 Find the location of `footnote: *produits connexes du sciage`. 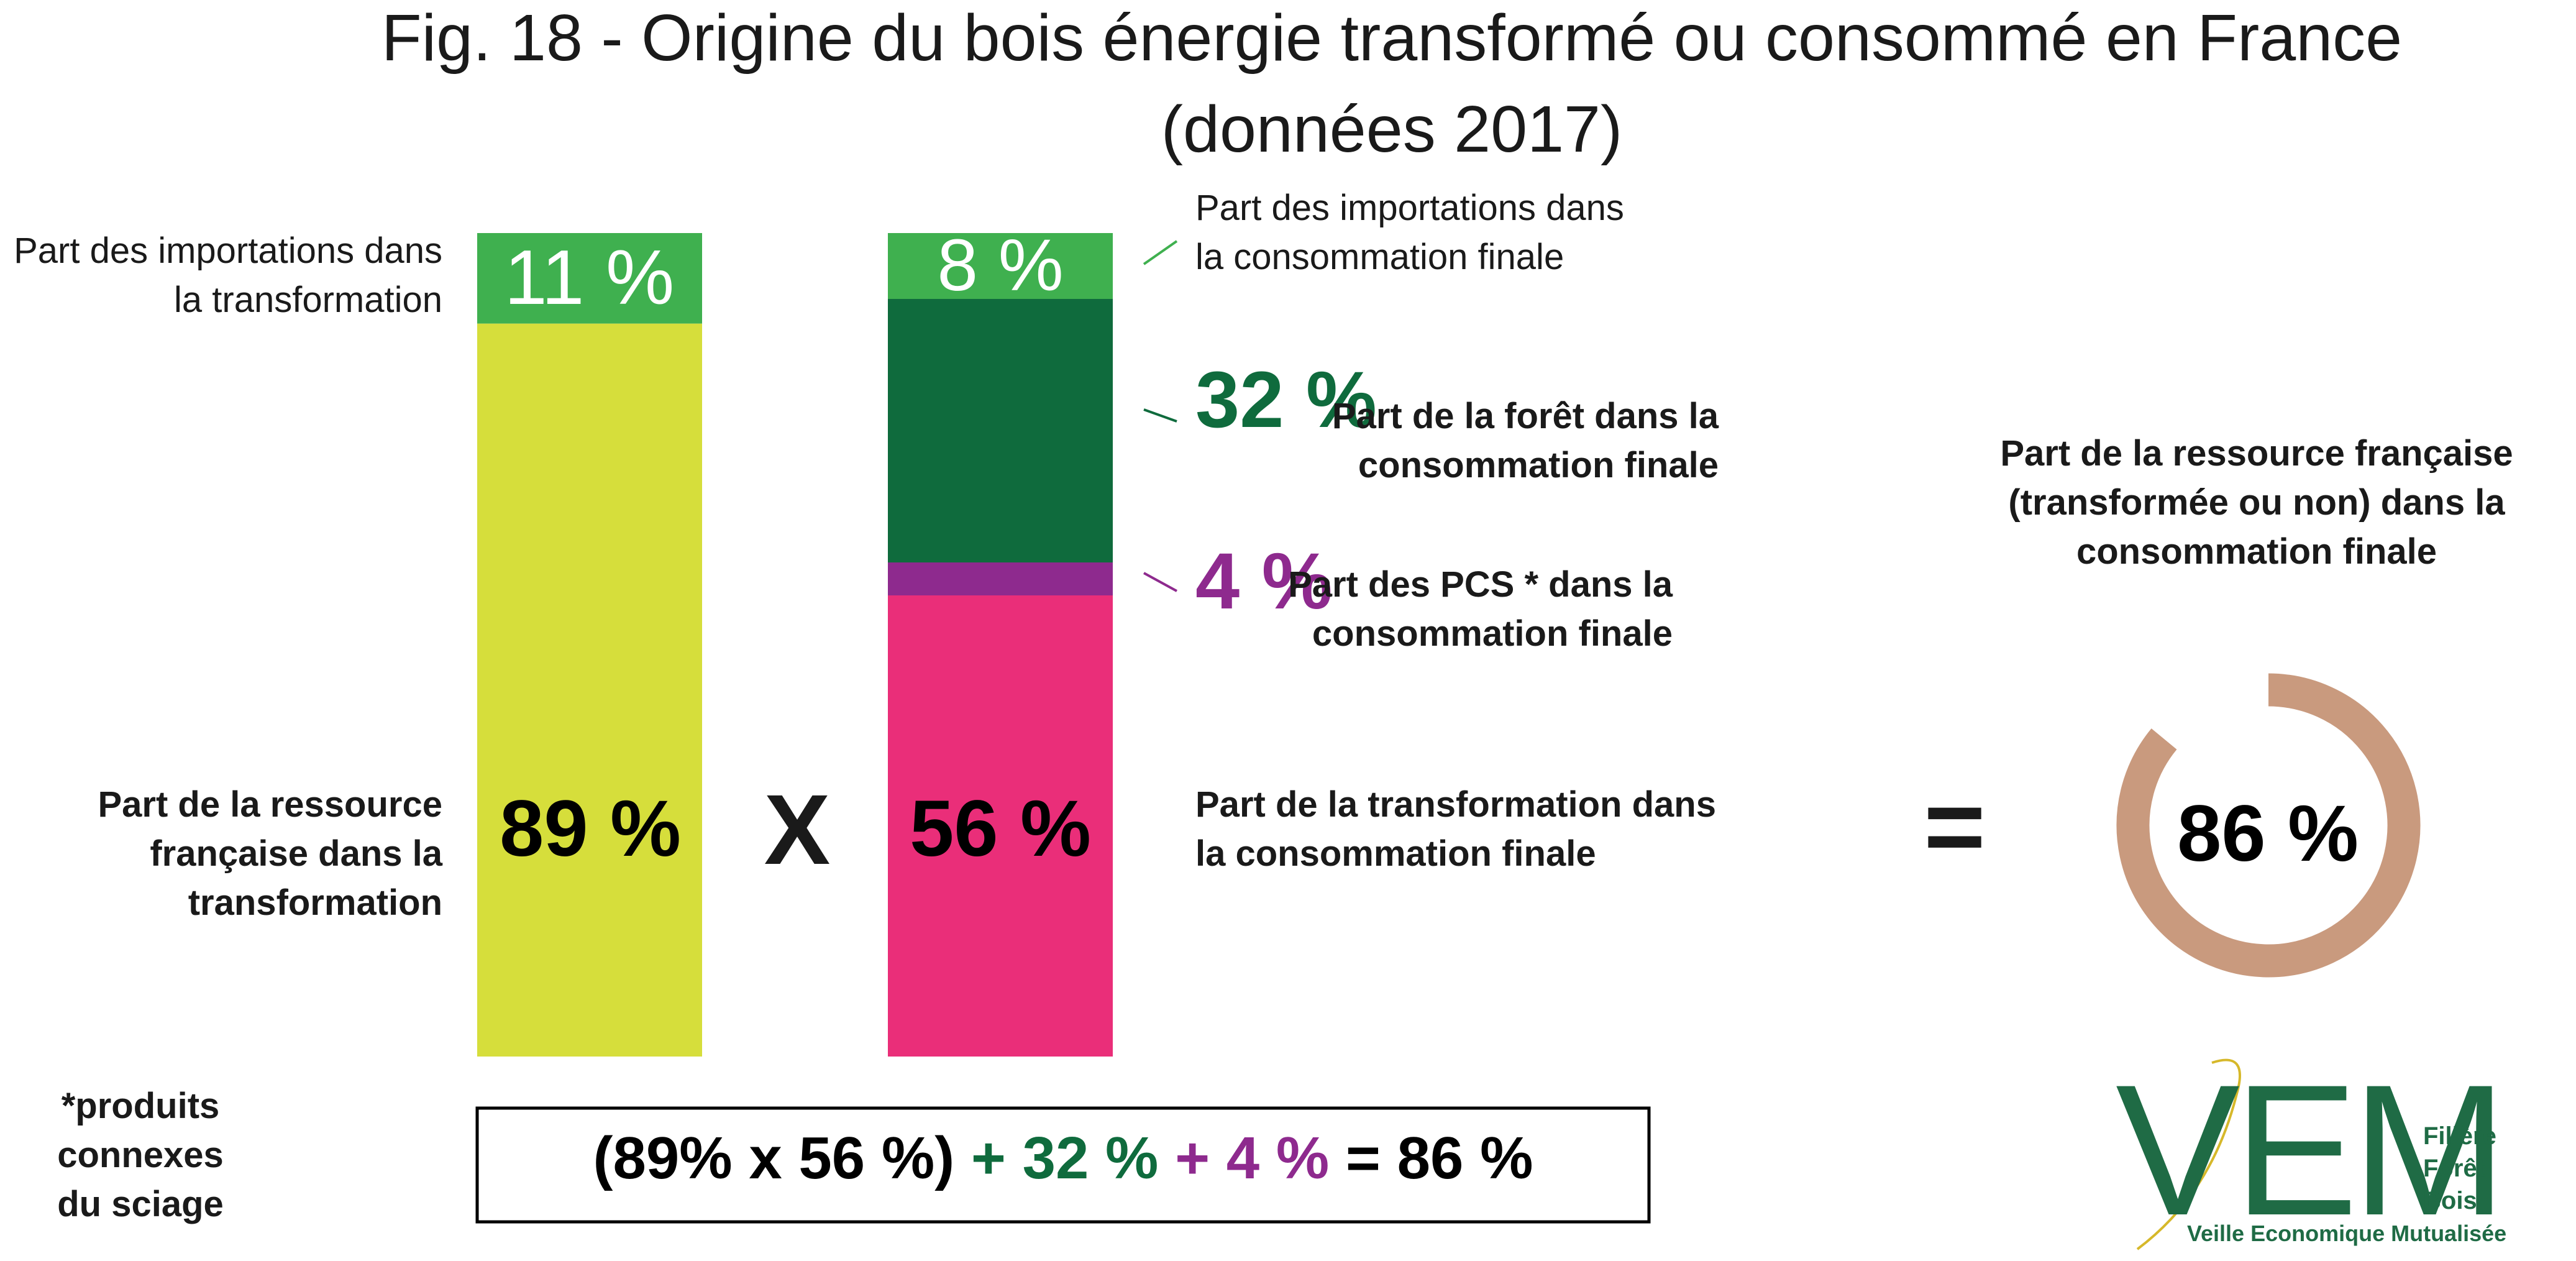

footnote: *produits connexes du sciage is located at coordinates (140, 1155).